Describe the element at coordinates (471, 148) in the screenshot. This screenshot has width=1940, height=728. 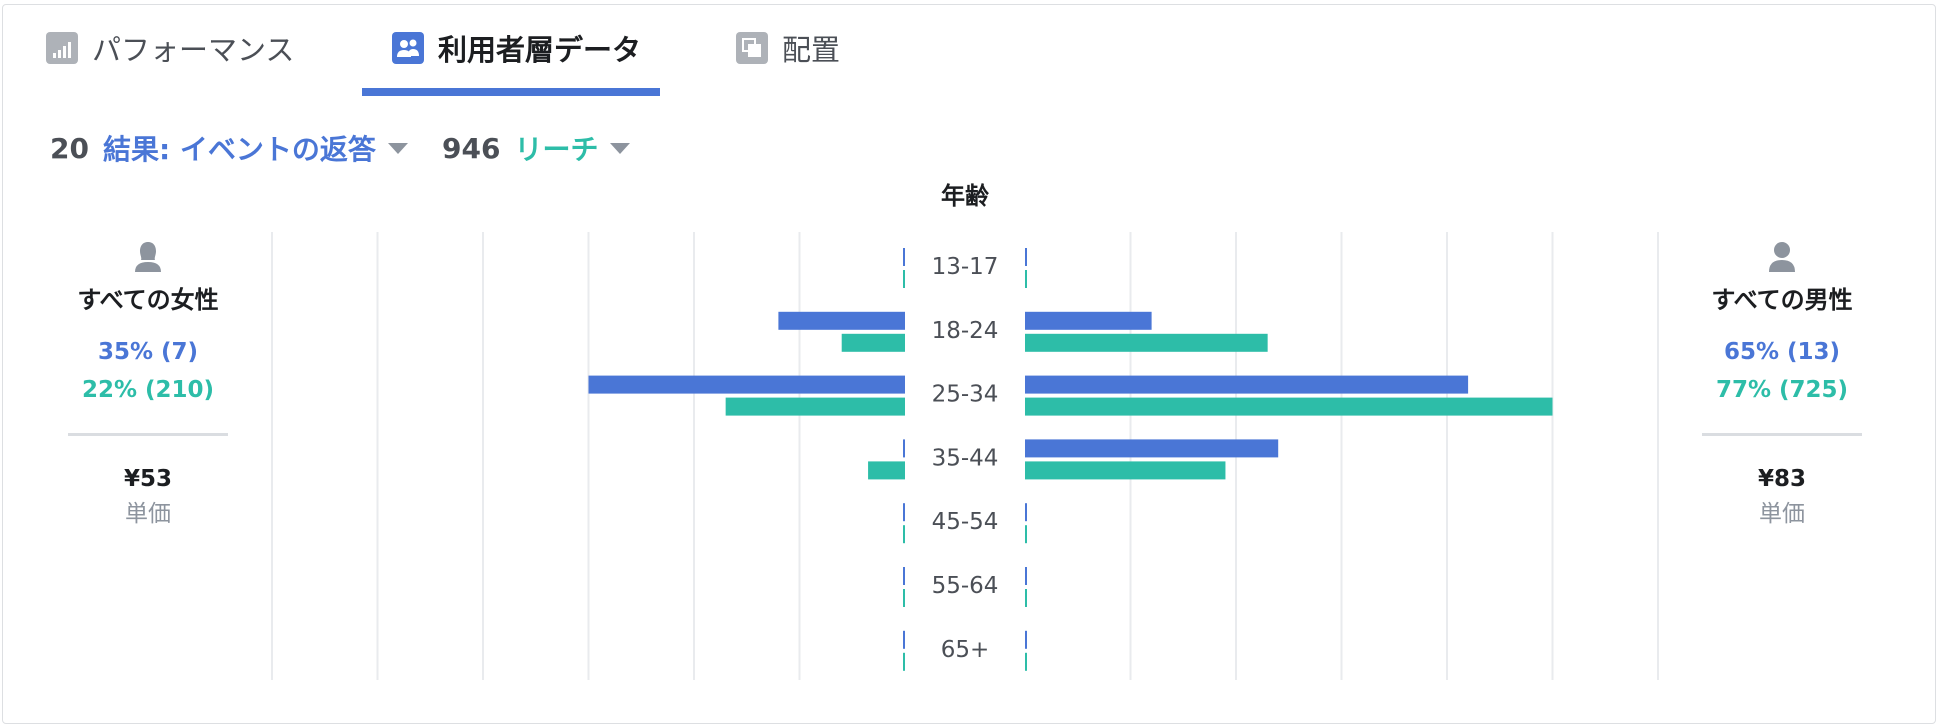
I see `reach-count: 946` at that location.